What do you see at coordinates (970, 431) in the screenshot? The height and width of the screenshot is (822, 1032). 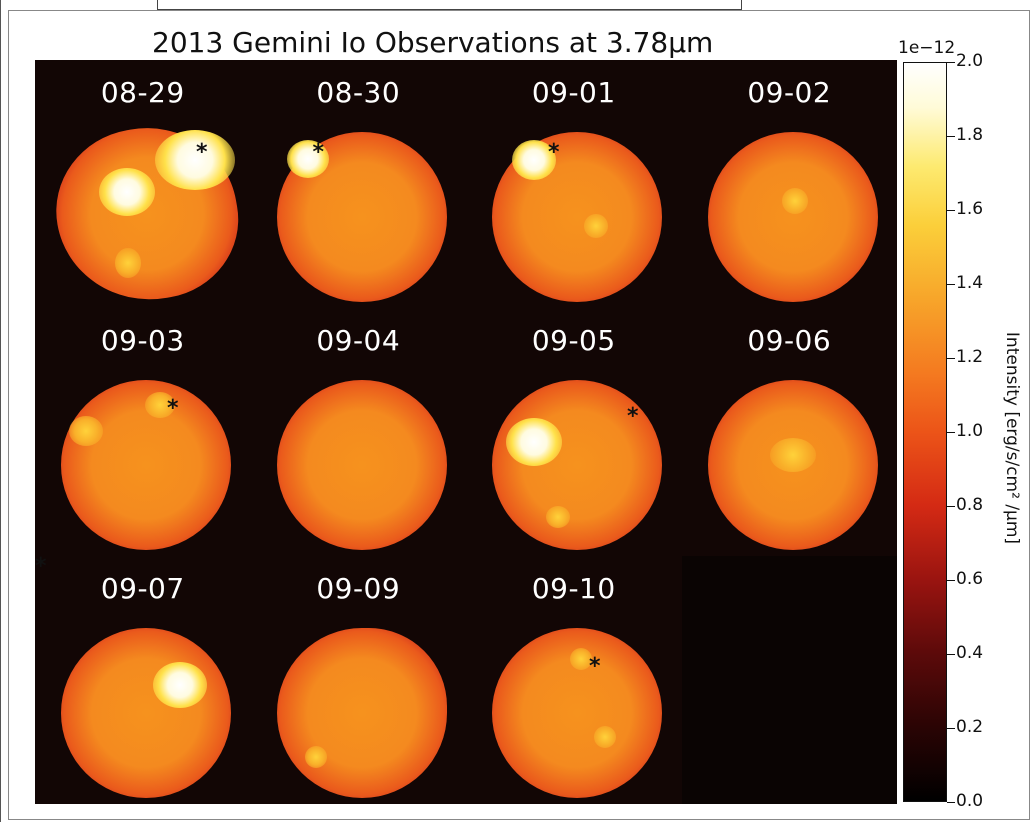 I see `colorbar-tick-label: 1.0` at bounding box center [970, 431].